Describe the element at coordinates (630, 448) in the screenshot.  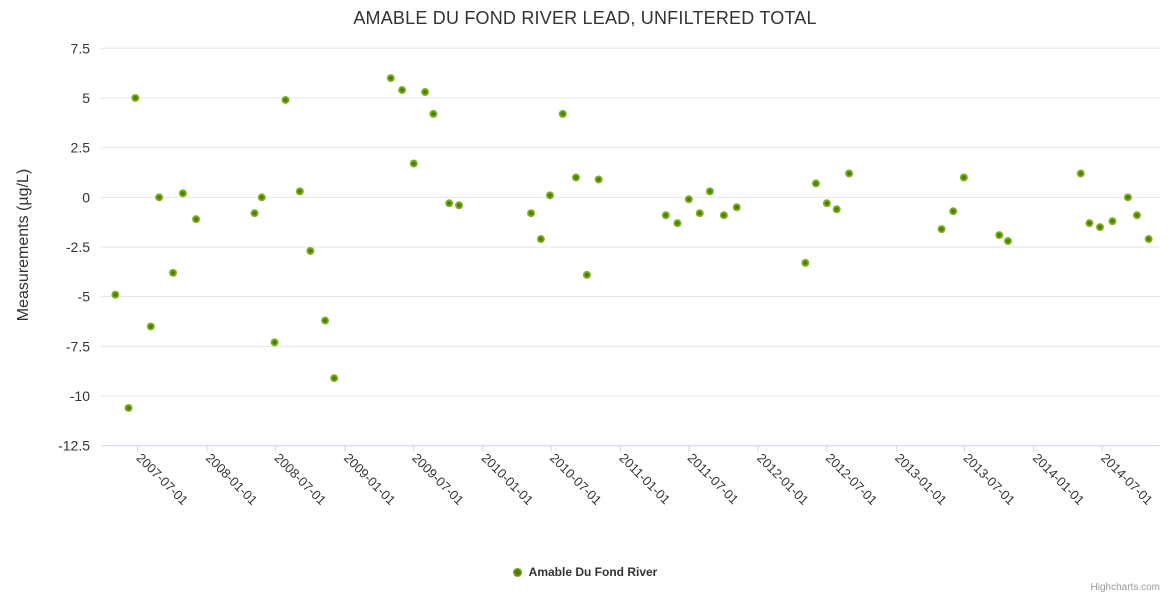
I see `axis-layer` at that location.